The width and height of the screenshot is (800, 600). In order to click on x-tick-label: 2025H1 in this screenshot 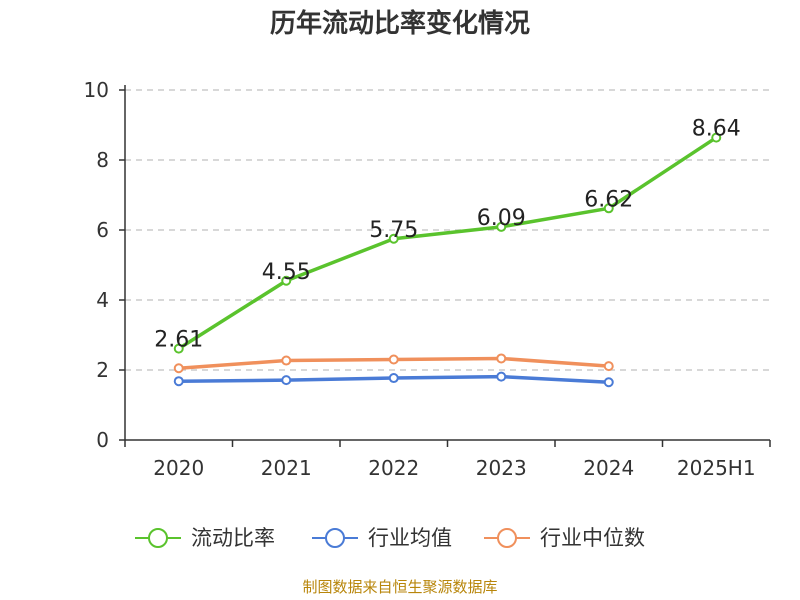, I will do `click(716, 468)`.